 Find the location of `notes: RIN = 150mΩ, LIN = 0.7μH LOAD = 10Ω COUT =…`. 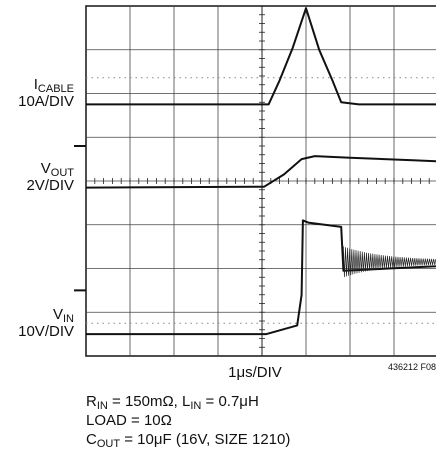

notes: RIN = 150mΩ, LIN = 0.7μH LOAD = 10Ω COUT =… is located at coordinates (188, 421).